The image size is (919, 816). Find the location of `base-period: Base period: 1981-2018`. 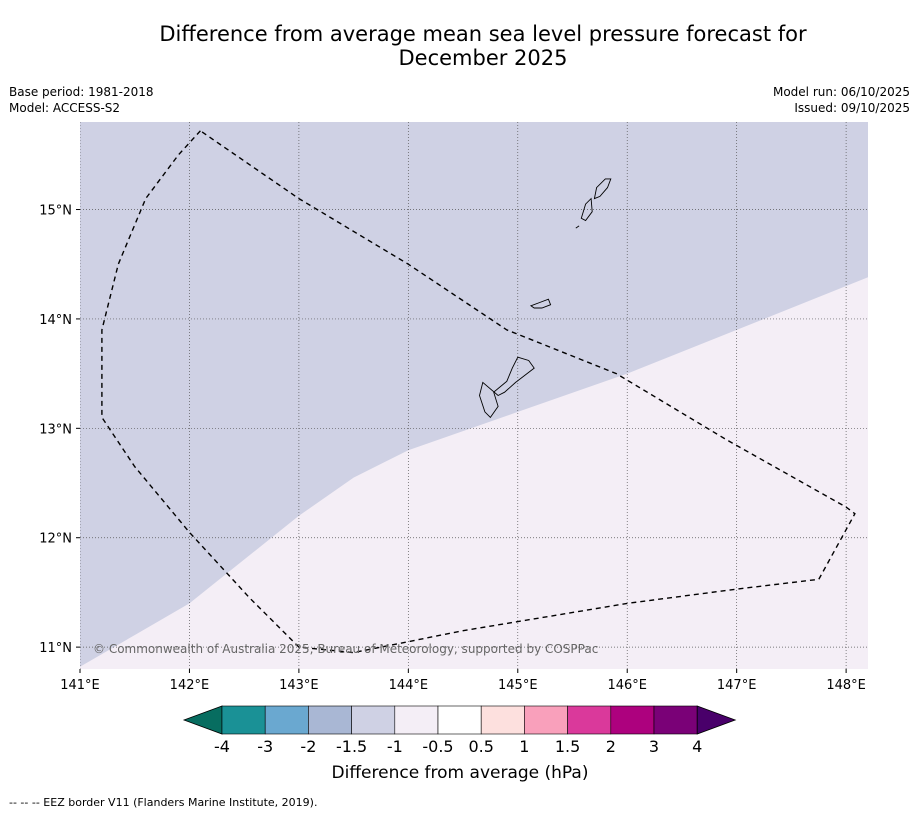

base-period: Base period: 1981-2018 is located at coordinates (81, 92).